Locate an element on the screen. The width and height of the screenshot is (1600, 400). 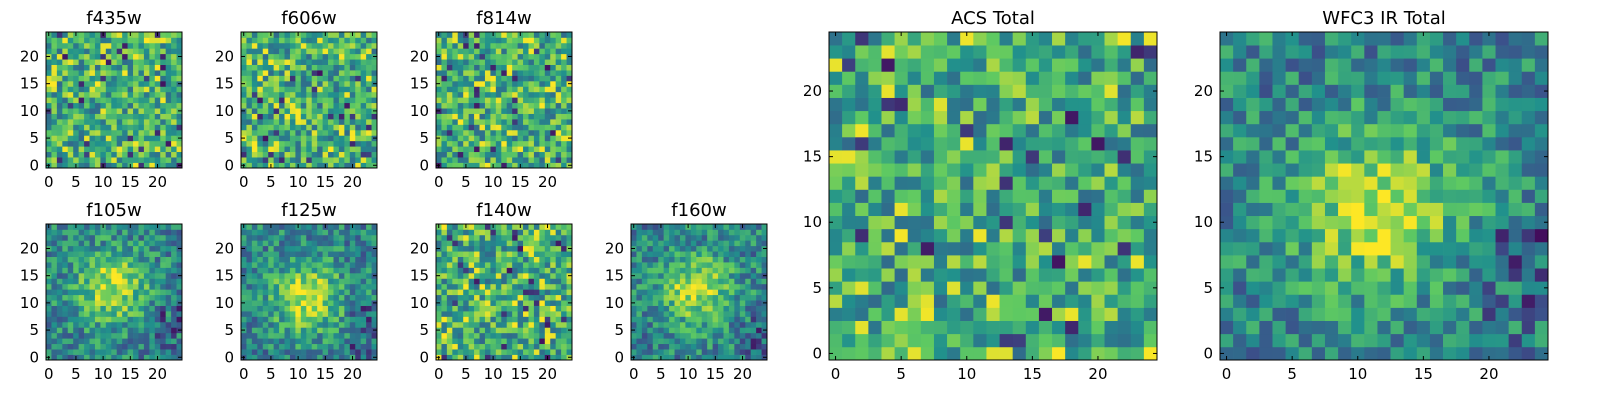
panel-title: f435w is located at coordinates (113, 18).